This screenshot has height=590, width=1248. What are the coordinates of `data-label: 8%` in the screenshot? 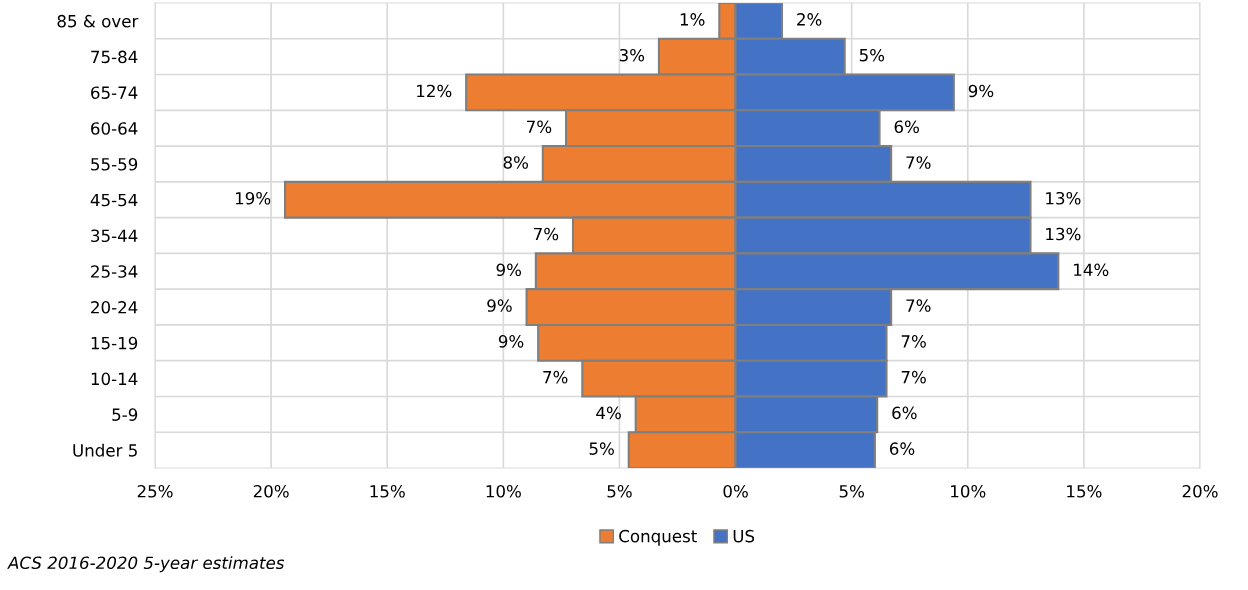 It's located at (515, 162).